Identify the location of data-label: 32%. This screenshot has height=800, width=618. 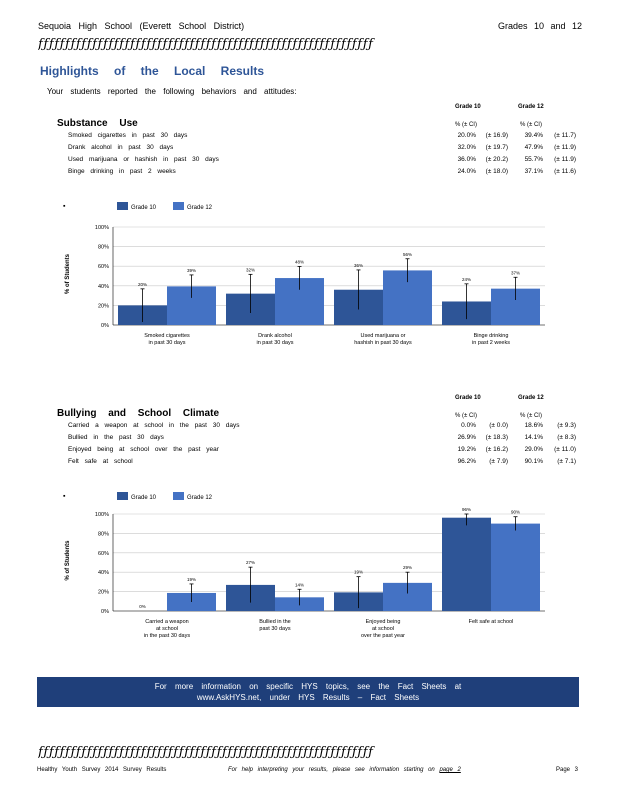
(250, 269).